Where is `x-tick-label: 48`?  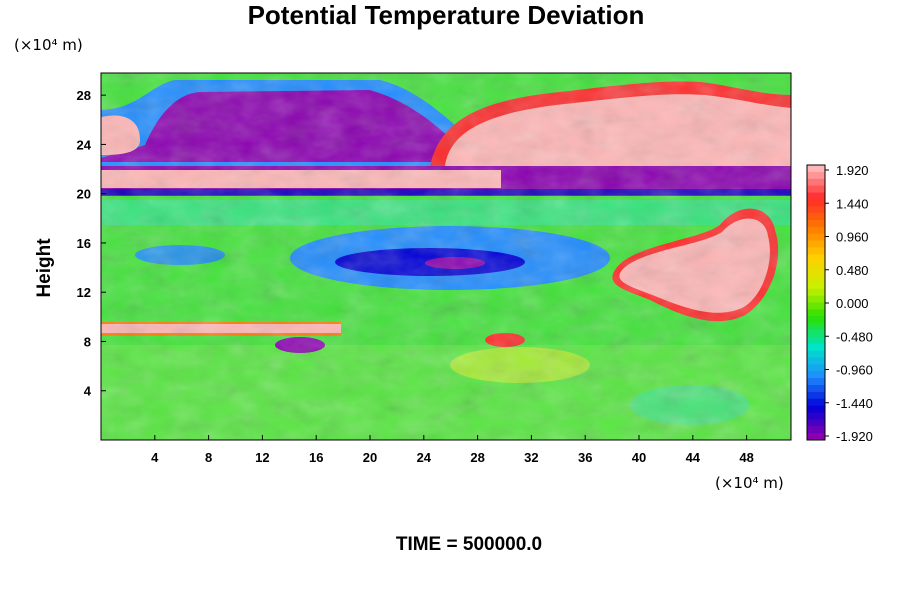 x-tick-label: 48 is located at coordinates (746, 457).